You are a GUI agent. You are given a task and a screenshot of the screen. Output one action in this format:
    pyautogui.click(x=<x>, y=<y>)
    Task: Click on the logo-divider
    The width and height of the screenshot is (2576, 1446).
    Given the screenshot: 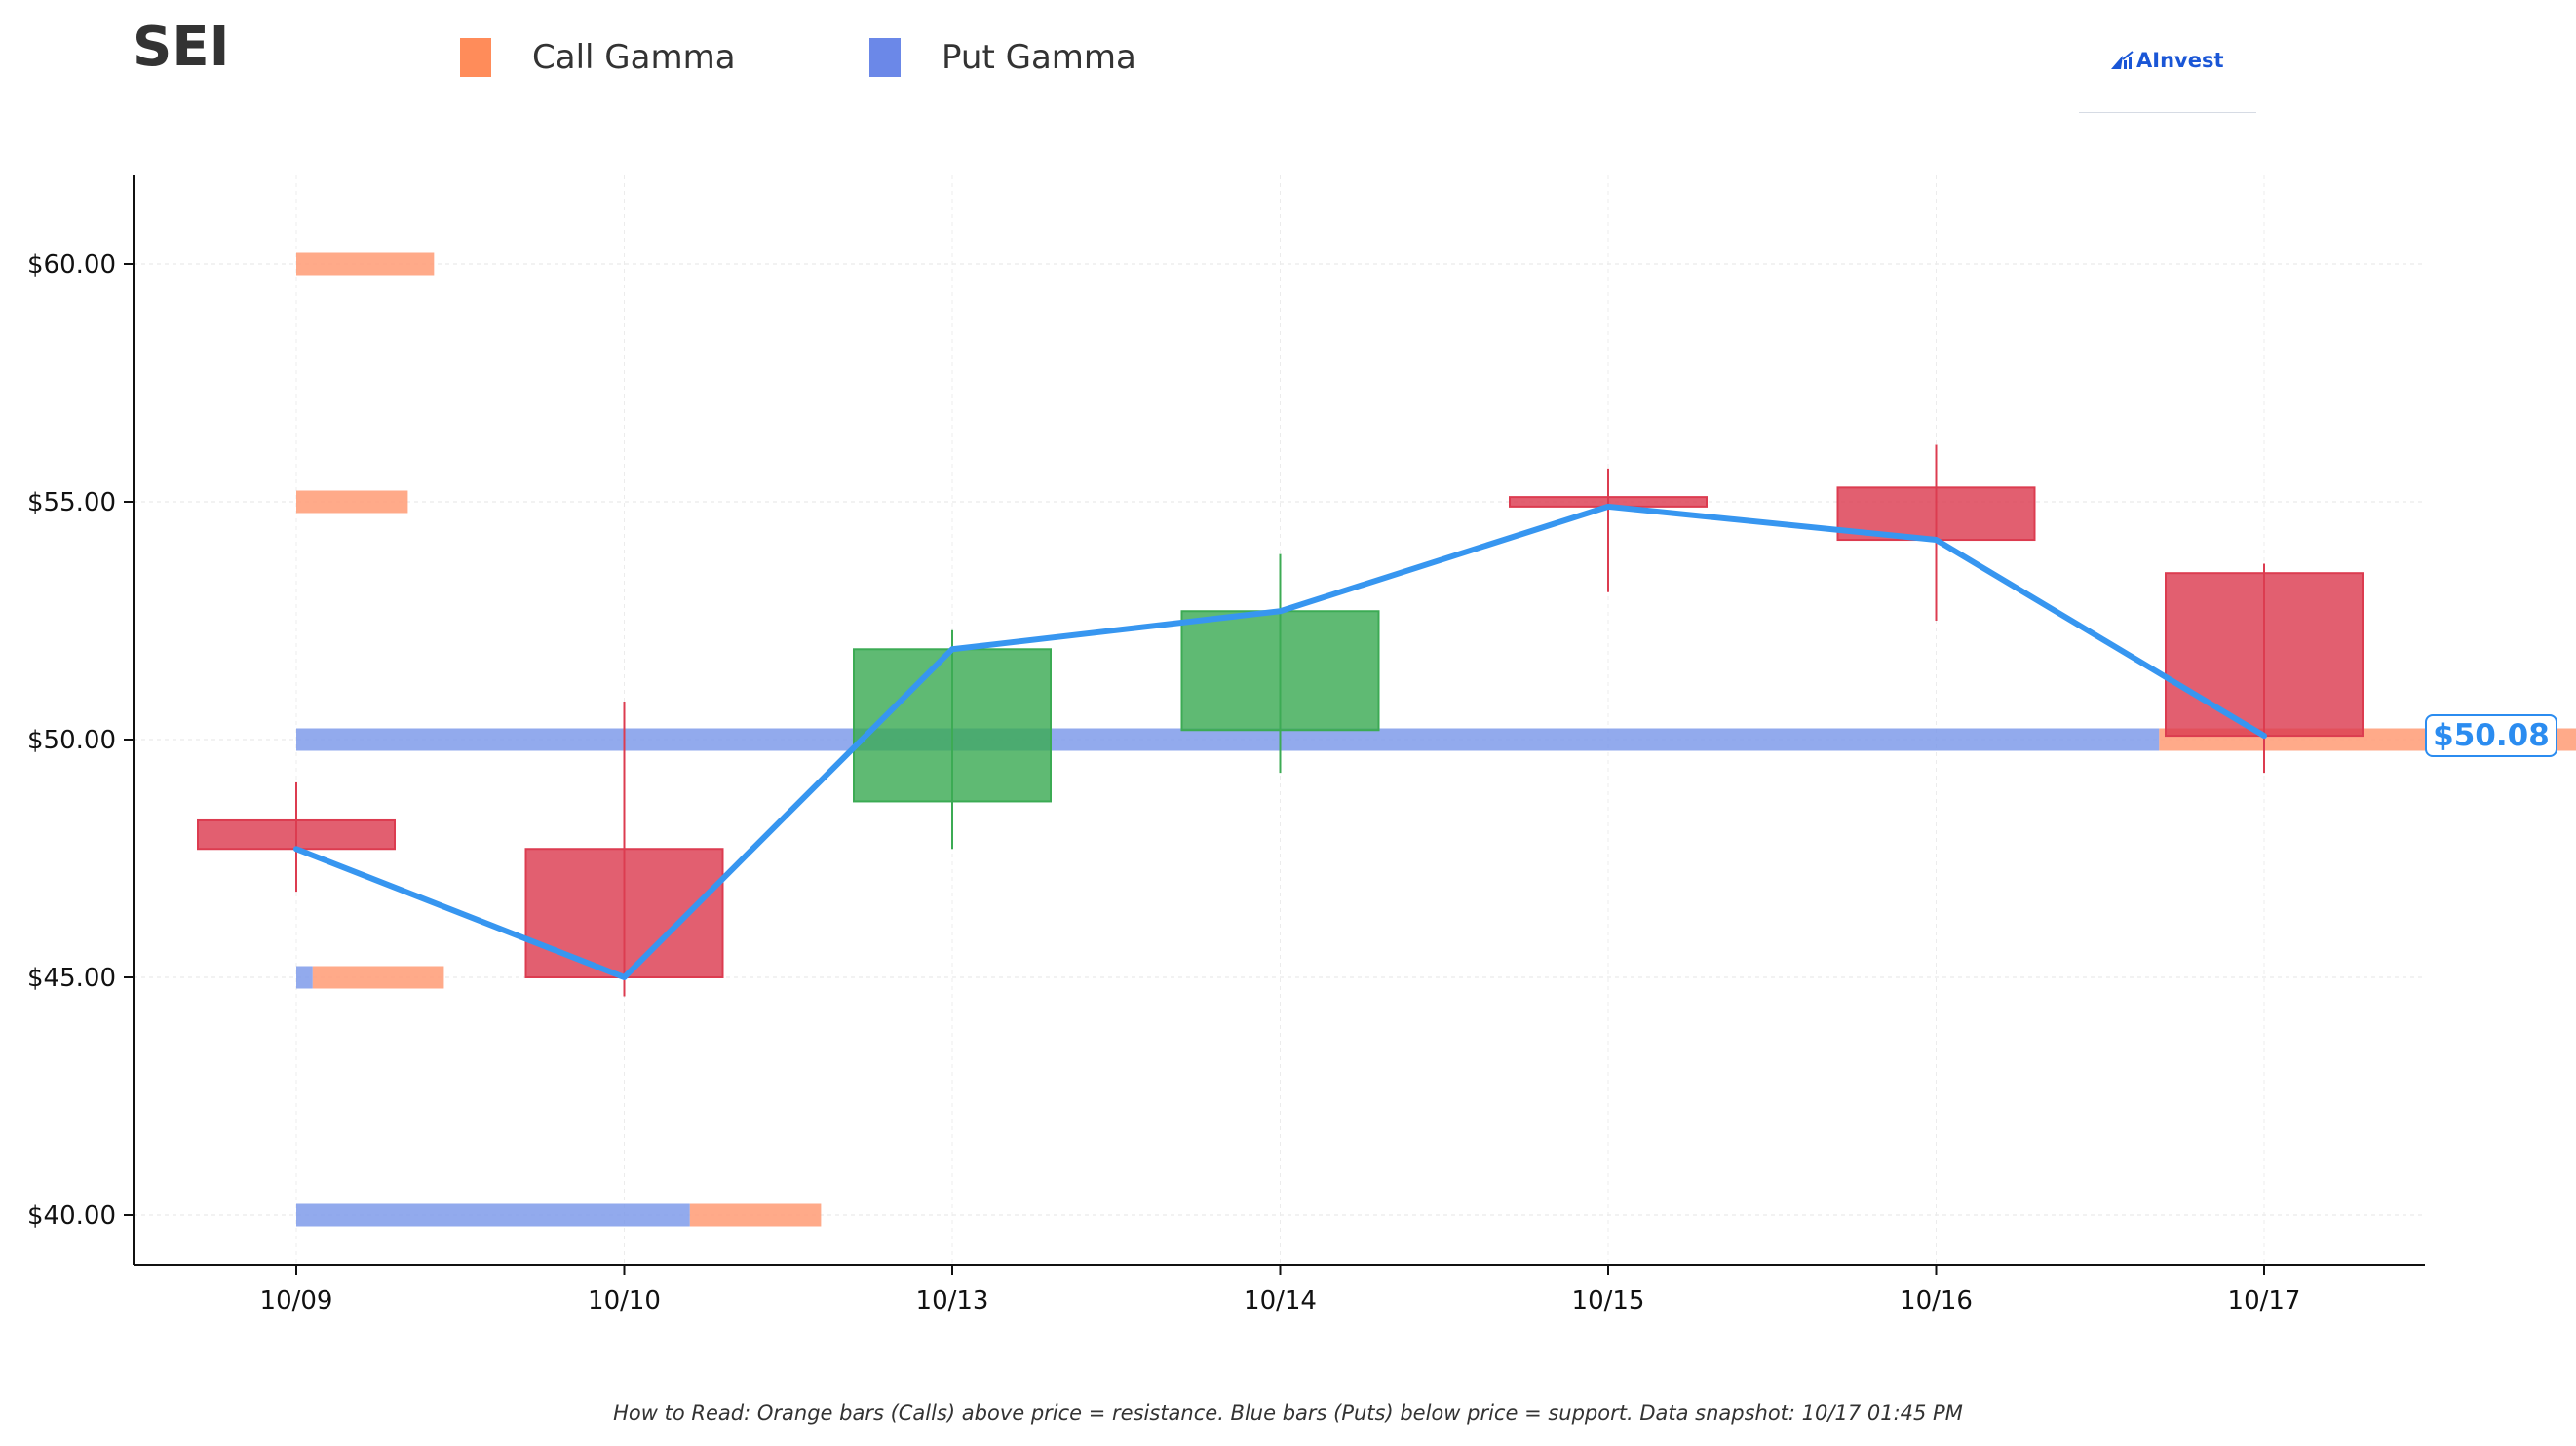 What is the action you would take?
    pyautogui.click(x=2167, y=112)
    